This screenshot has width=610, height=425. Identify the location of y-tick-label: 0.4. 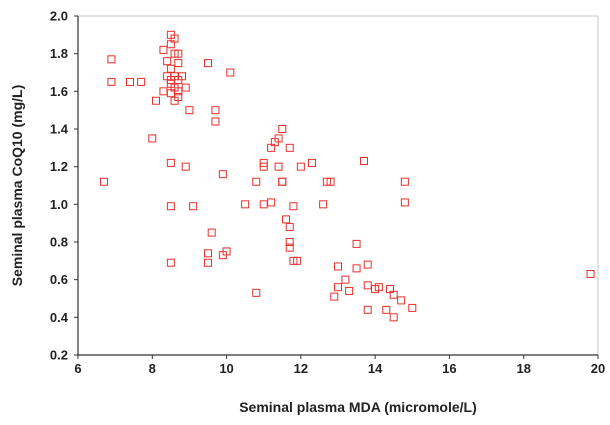
(59, 317).